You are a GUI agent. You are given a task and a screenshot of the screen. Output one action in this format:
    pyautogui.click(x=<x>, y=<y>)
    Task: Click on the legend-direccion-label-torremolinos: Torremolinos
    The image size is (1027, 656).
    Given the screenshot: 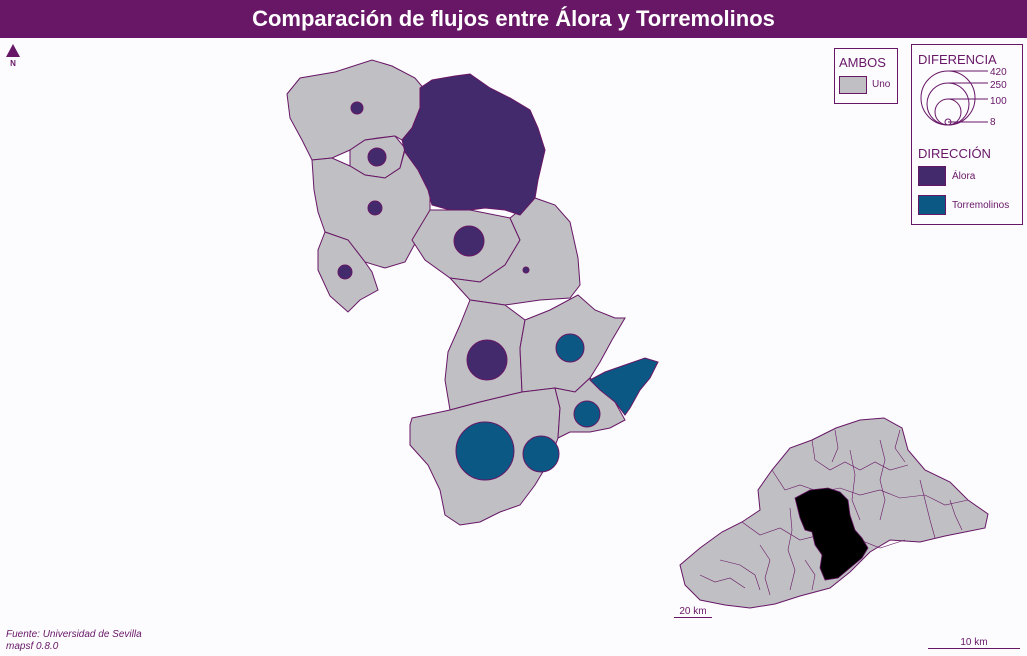 What is the action you would take?
    pyautogui.click(x=981, y=205)
    